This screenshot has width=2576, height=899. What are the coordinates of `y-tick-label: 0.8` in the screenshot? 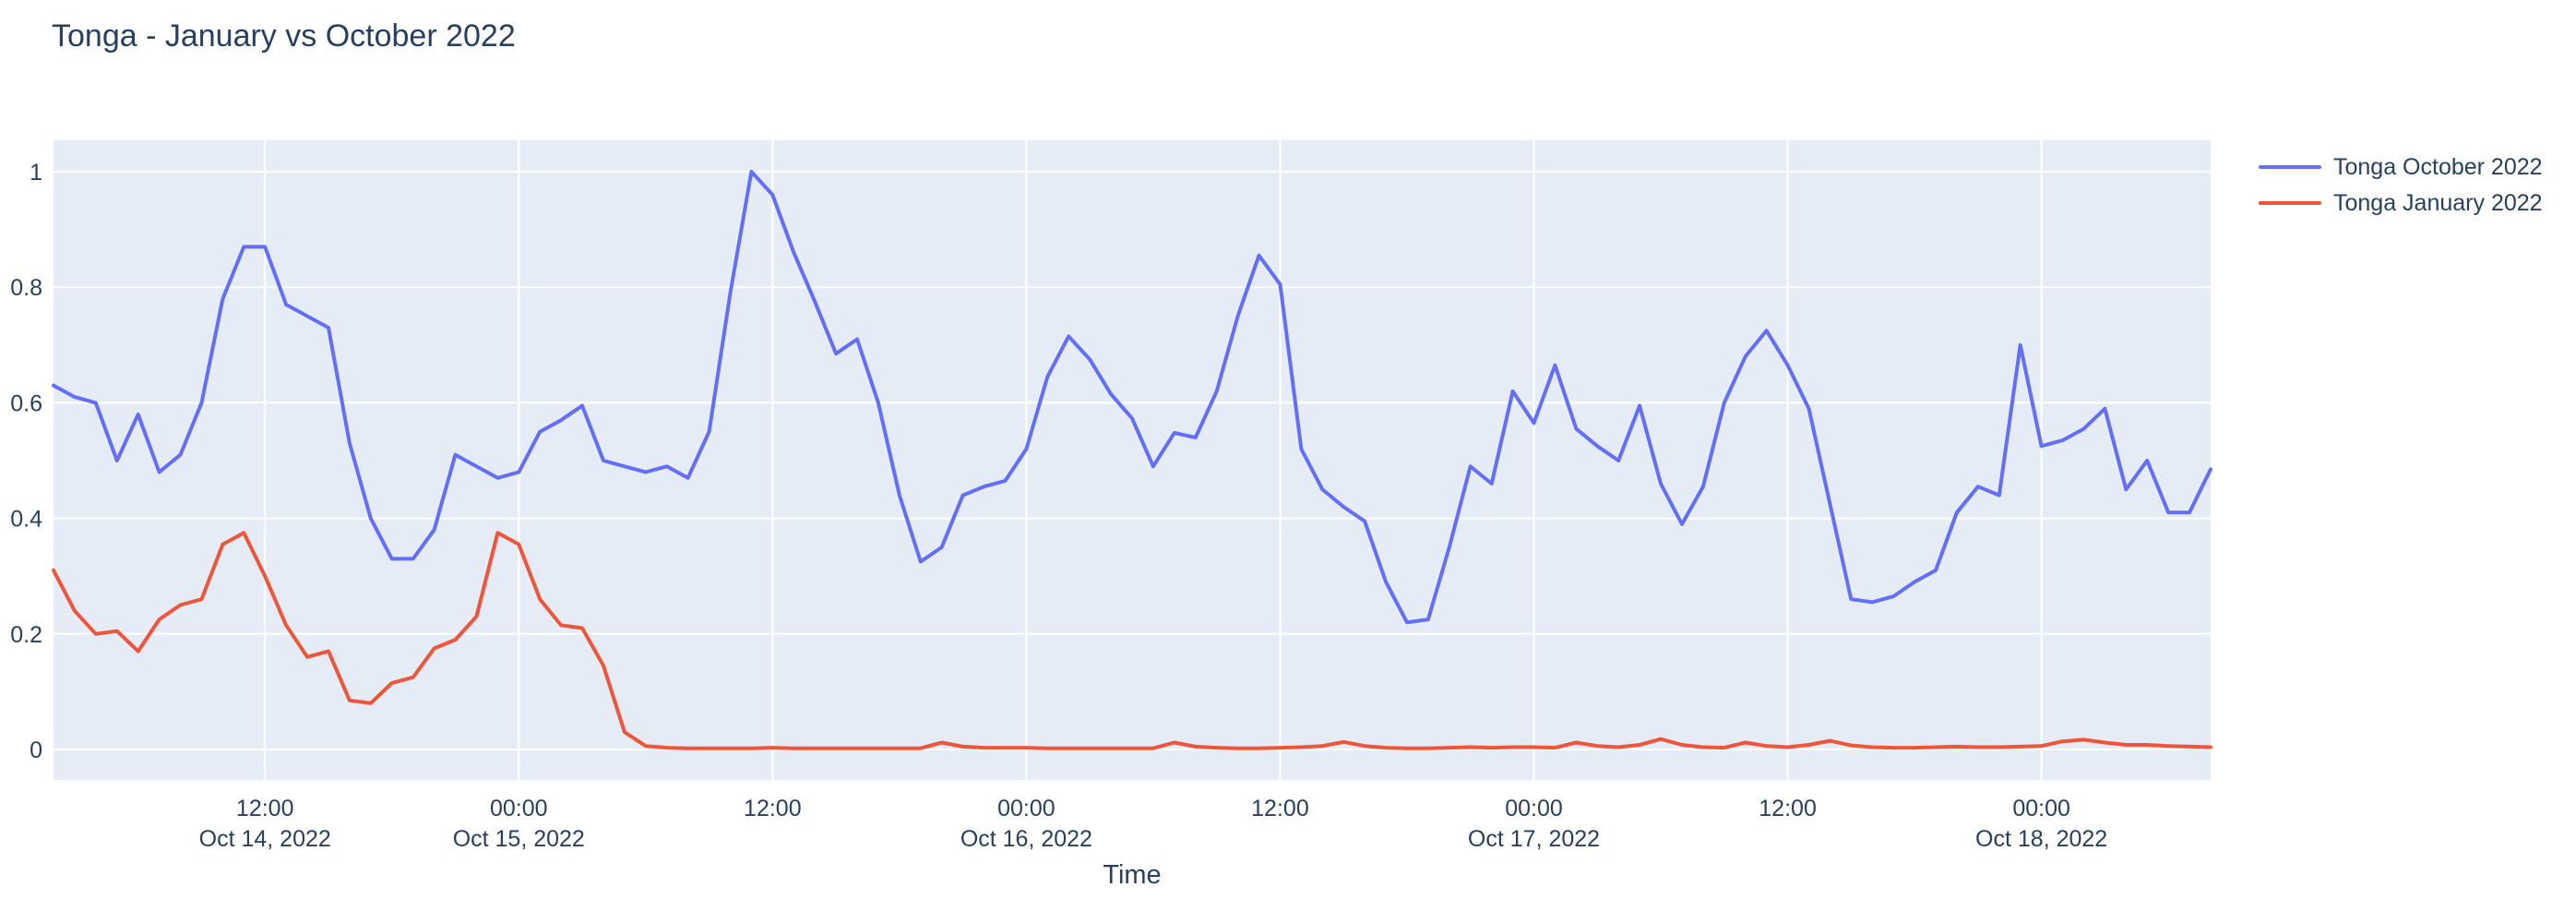 It's located at (26, 288).